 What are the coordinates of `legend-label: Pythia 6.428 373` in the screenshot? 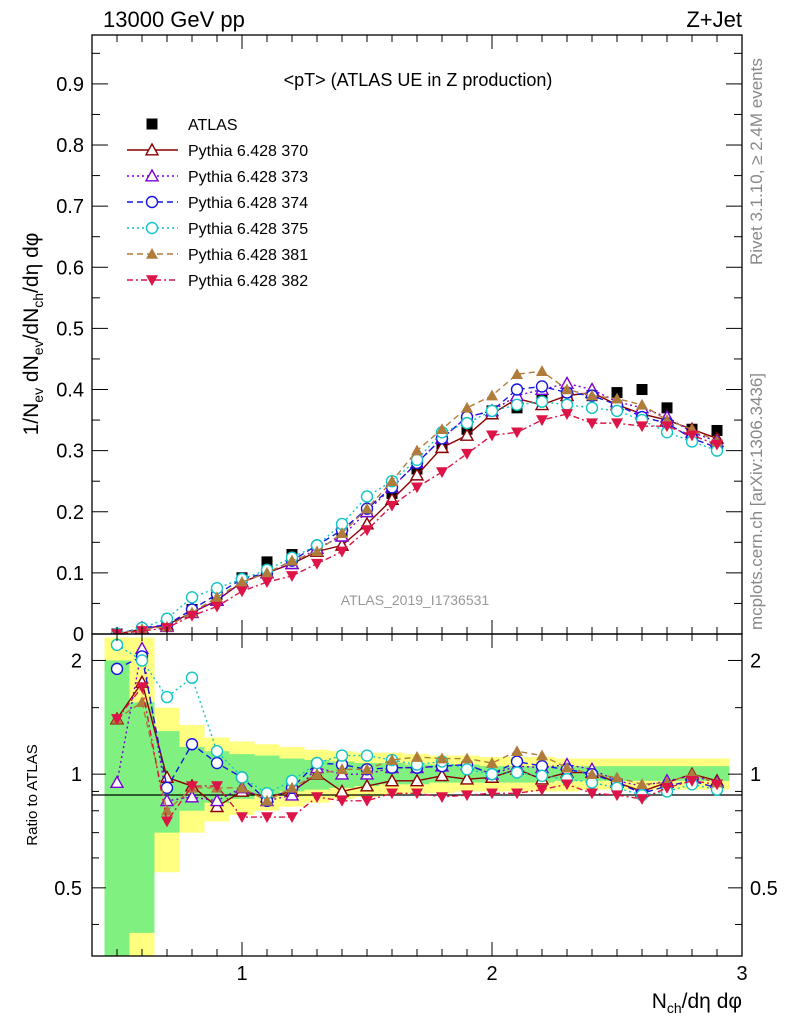 It's located at (248, 177).